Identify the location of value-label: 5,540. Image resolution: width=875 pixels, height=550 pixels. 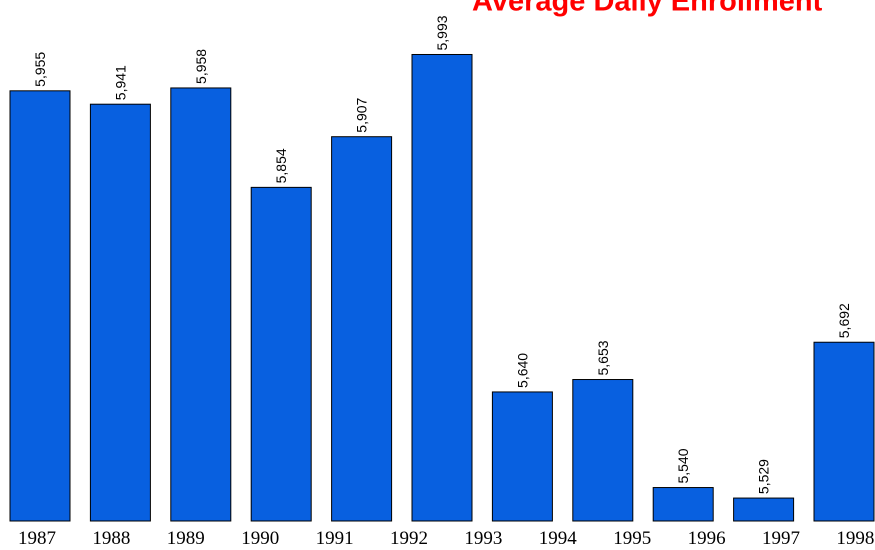
(683, 465).